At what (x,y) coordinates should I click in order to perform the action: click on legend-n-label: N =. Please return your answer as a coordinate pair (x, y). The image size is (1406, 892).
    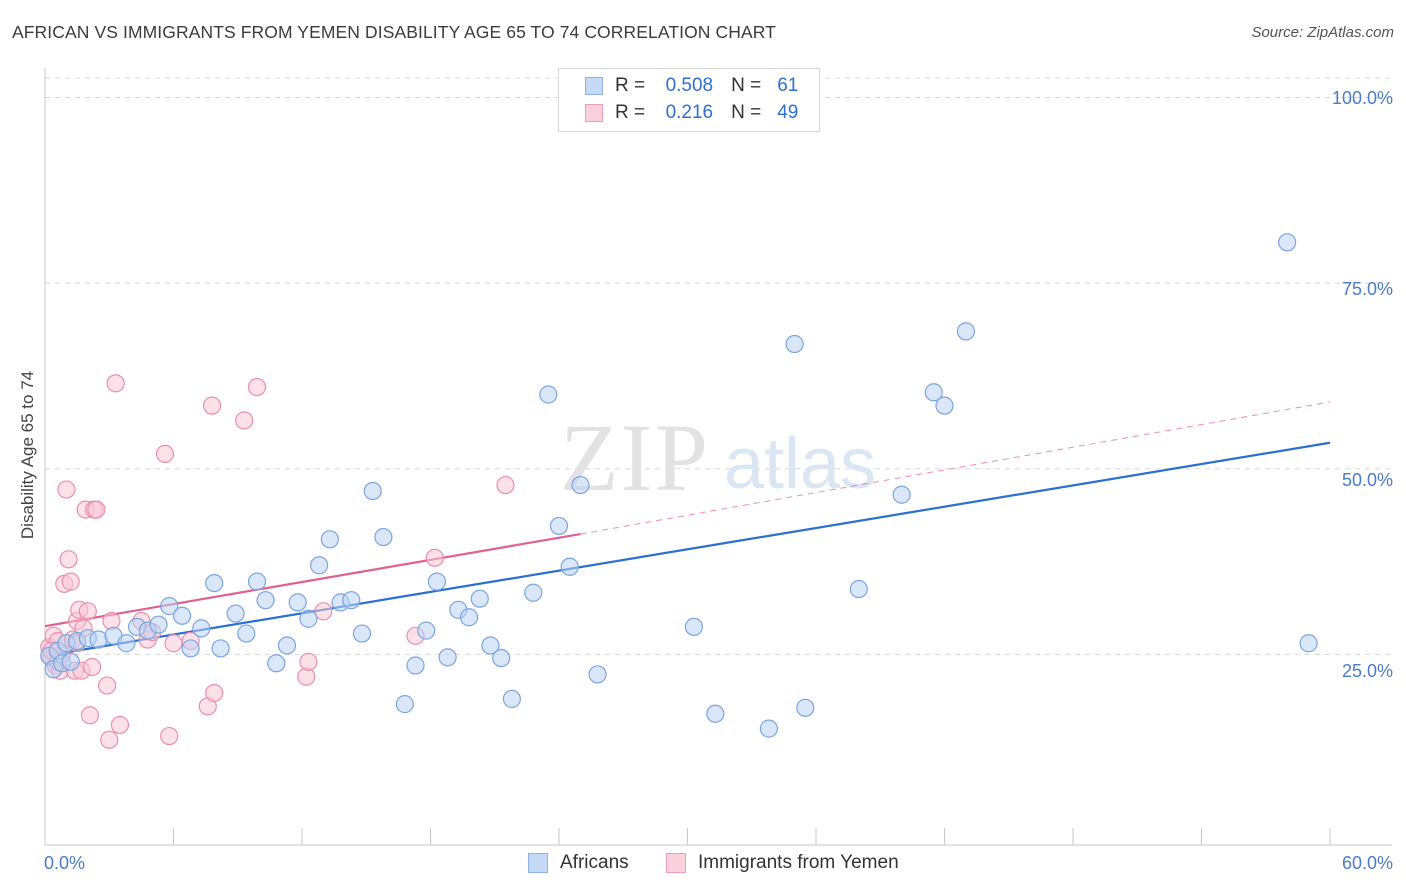
    Looking at the image, I should click on (746, 85).